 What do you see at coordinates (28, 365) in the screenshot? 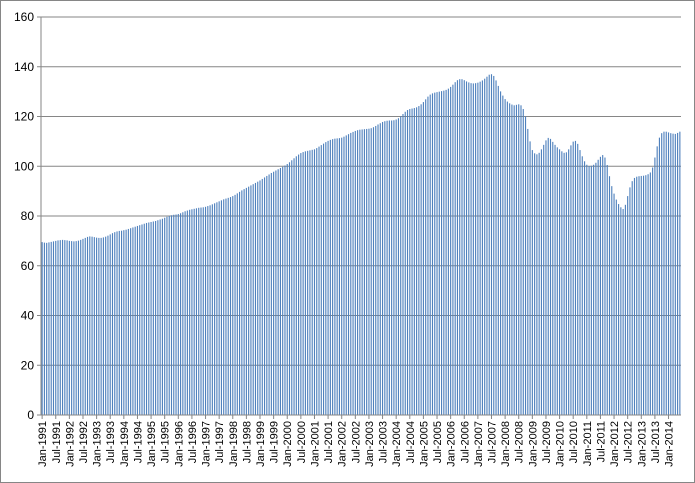
I see `y-tick-label: 20` at bounding box center [28, 365].